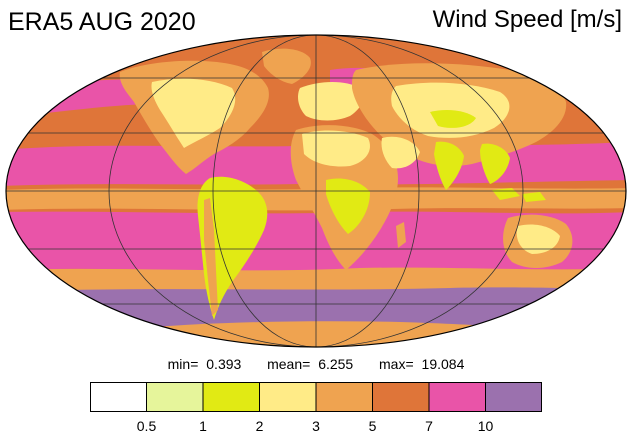 The image size is (632, 440). I want to click on min-label: min=, so click(183, 364).